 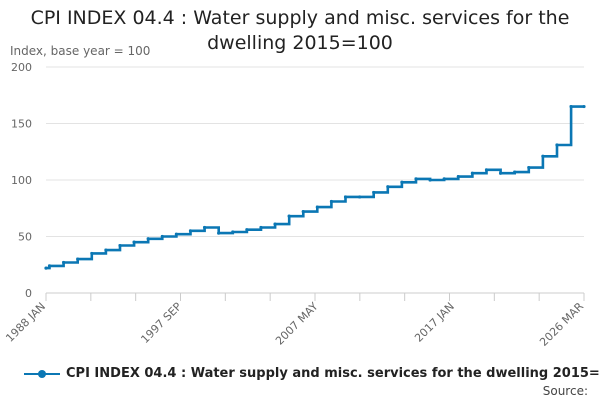 What do you see at coordinates (42, 374) in the screenshot?
I see `legend-series-marker` at bounding box center [42, 374].